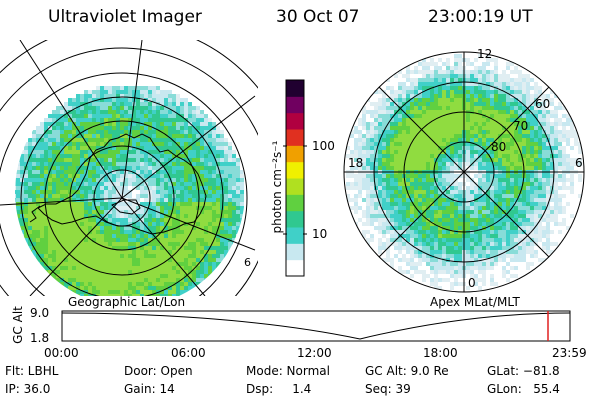 The height and width of the screenshot is (400, 600). Describe the element at coordinates (472, 283) in the screenshot. I see `mlt-label-0: 0` at that location.